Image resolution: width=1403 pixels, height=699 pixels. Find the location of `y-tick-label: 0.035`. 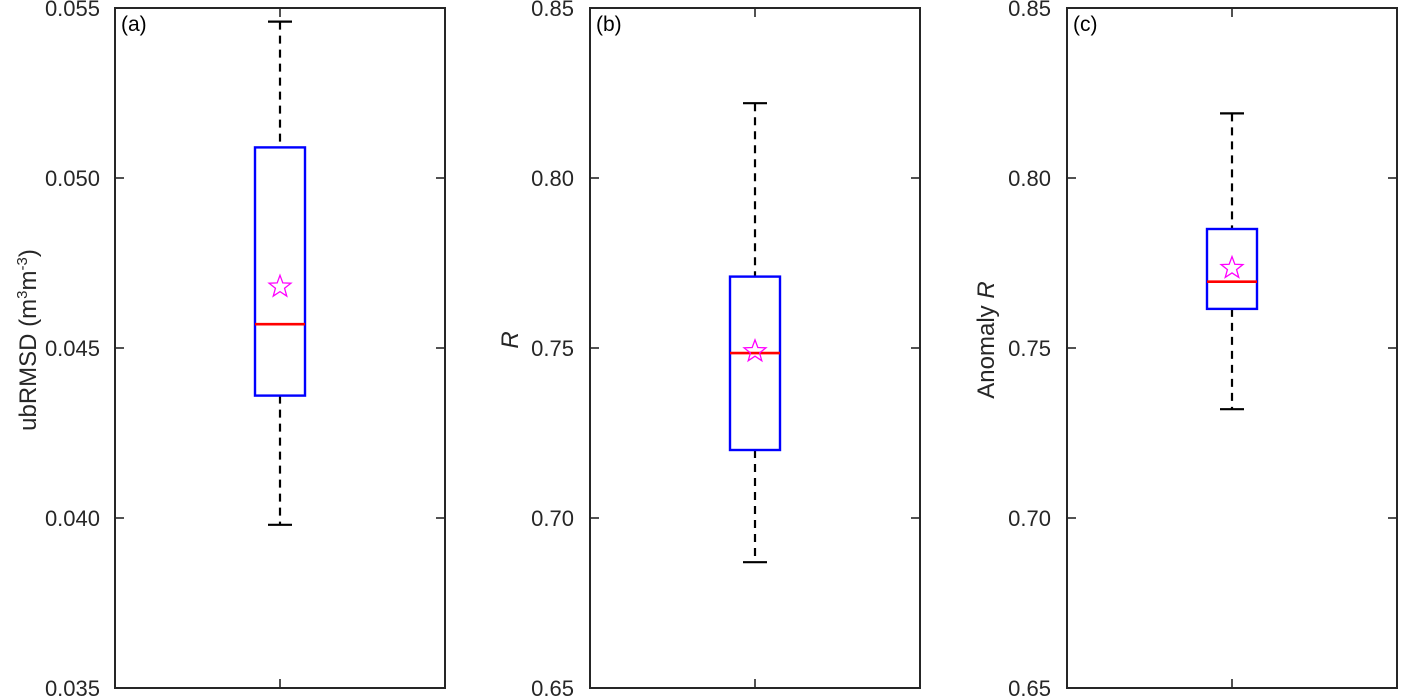

y-tick-label: 0.035 is located at coordinates (72, 687).